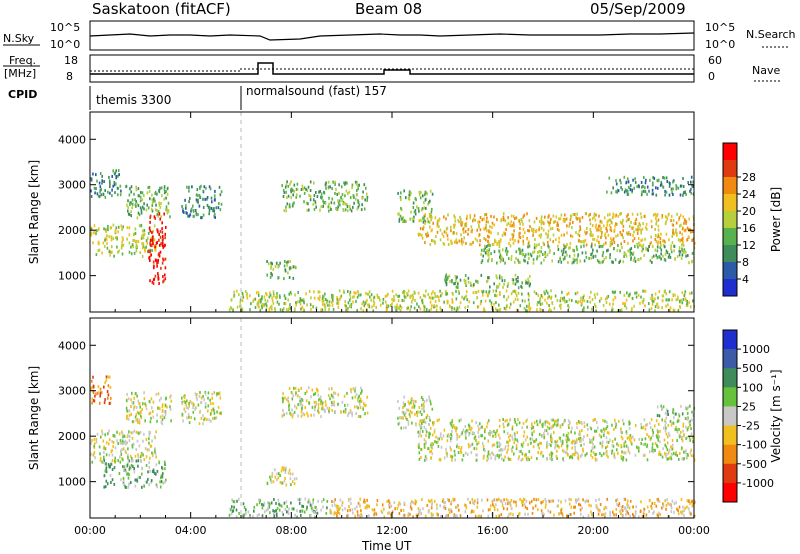  I want to click on nsearch-tick-top: 10^5, so click(720, 27).